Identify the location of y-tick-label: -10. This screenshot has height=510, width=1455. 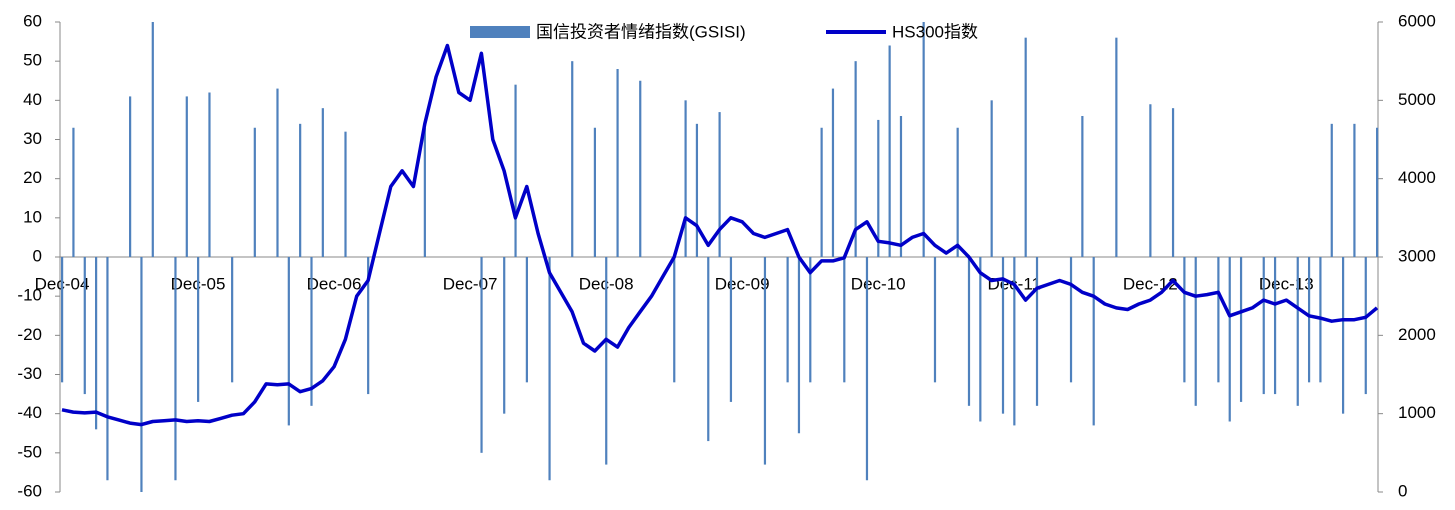
(29, 295).